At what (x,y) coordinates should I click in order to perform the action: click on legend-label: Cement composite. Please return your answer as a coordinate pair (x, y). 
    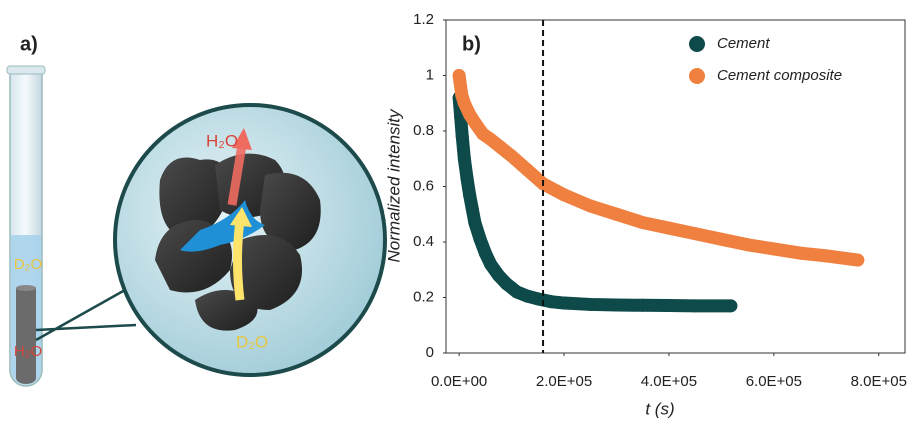
    Looking at the image, I should click on (779, 75).